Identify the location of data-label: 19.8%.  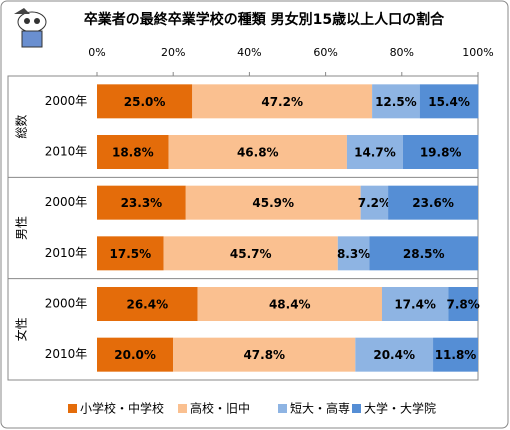
(441, 153).